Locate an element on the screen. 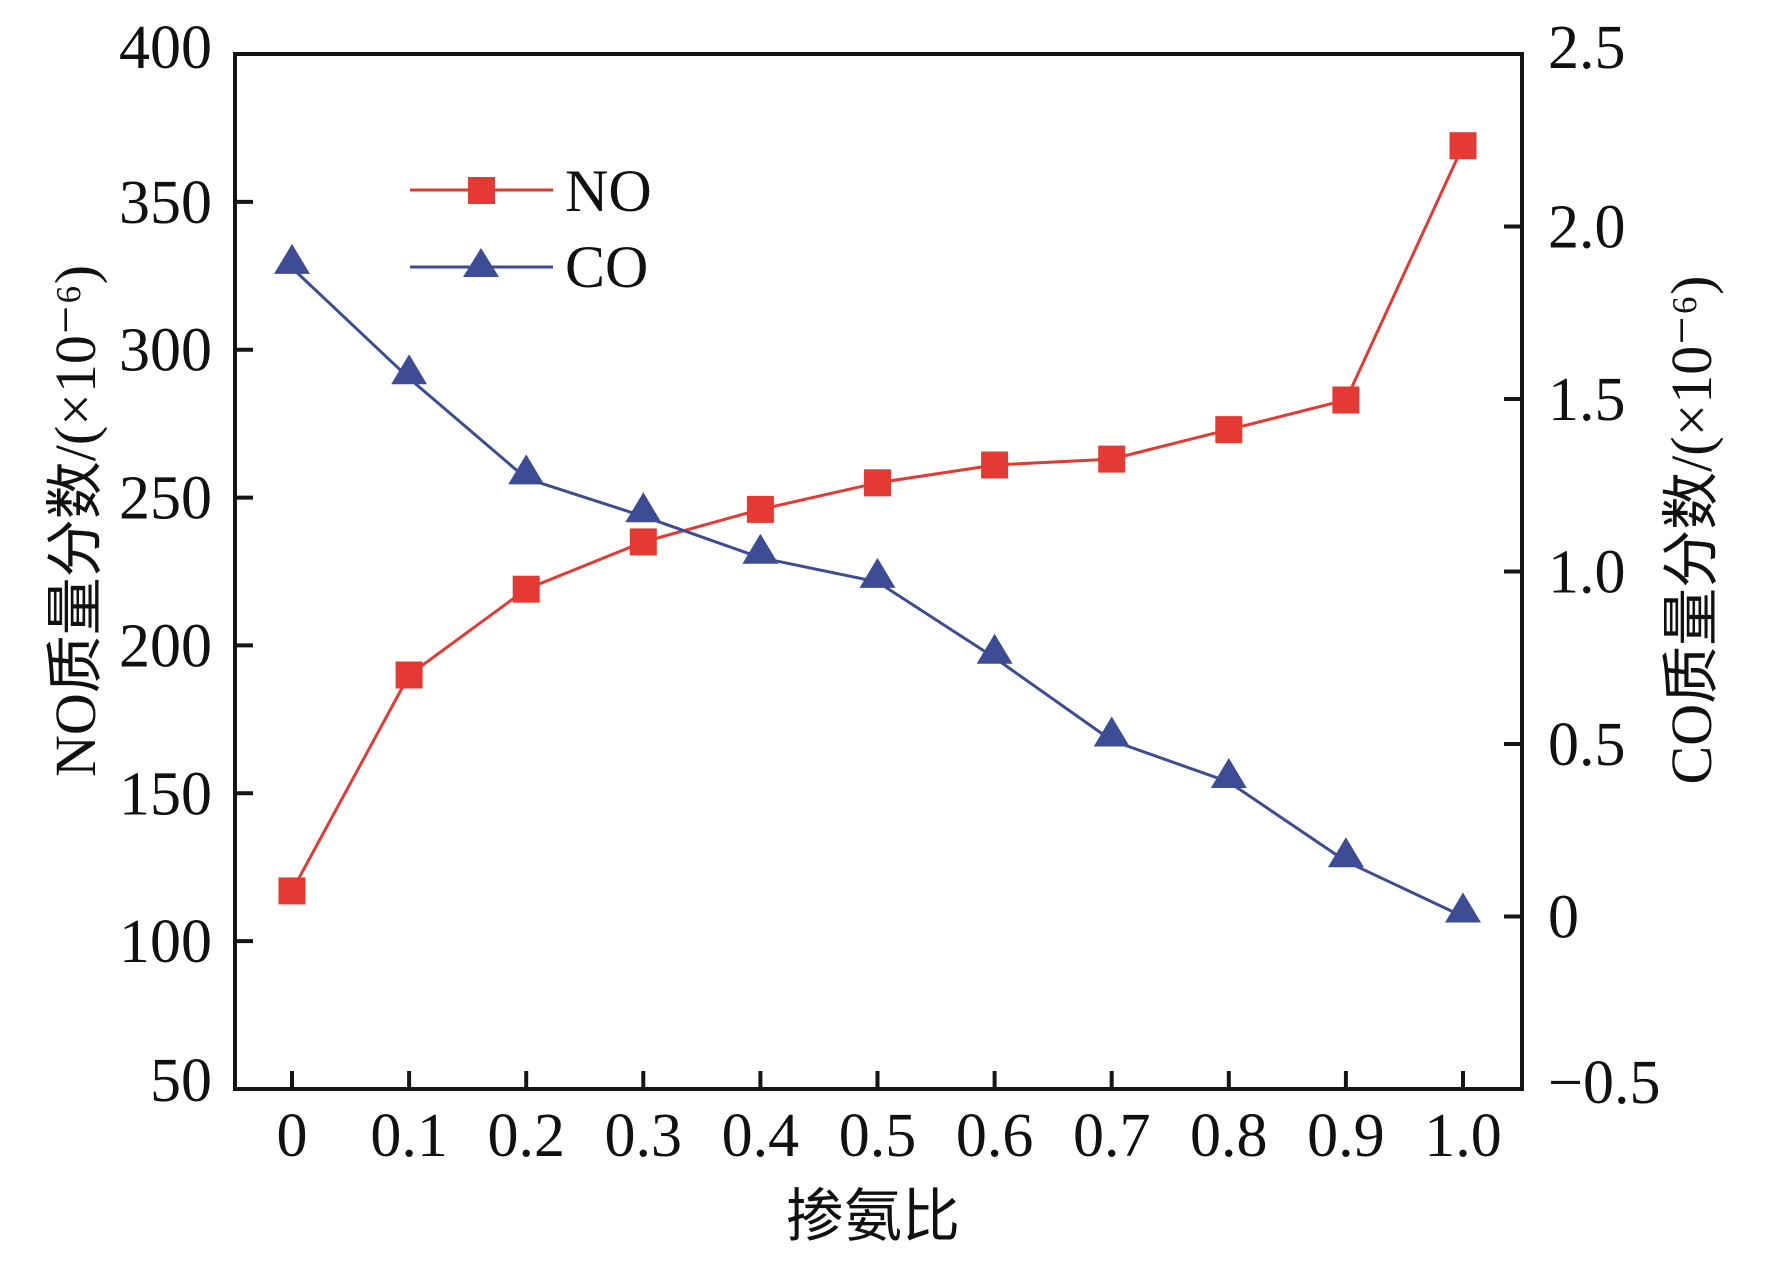  y-right-tick-label: 0.5 is located at coordinates (1587, 745).